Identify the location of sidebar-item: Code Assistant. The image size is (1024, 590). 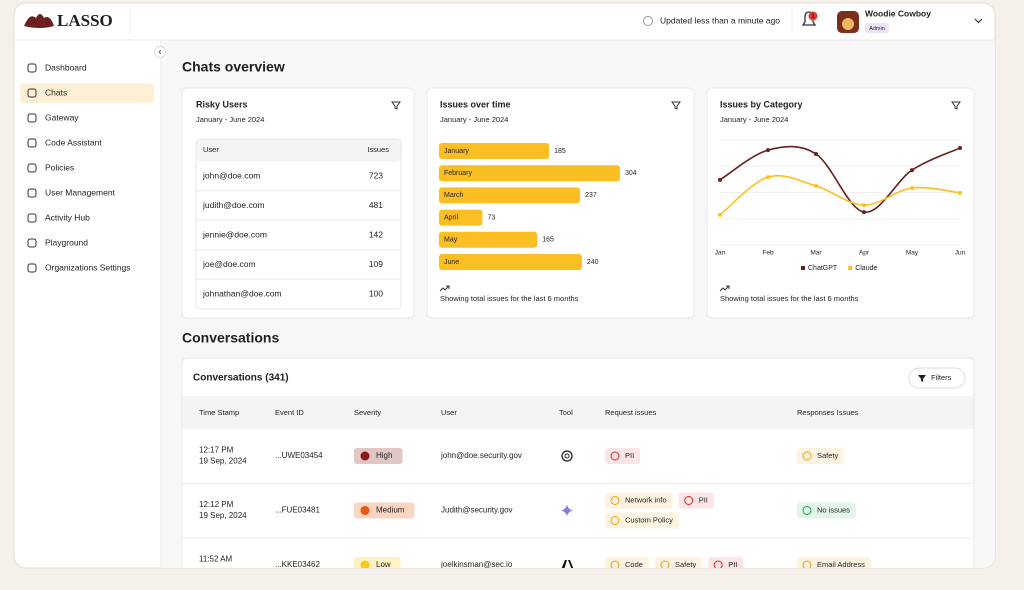
(73, 142).